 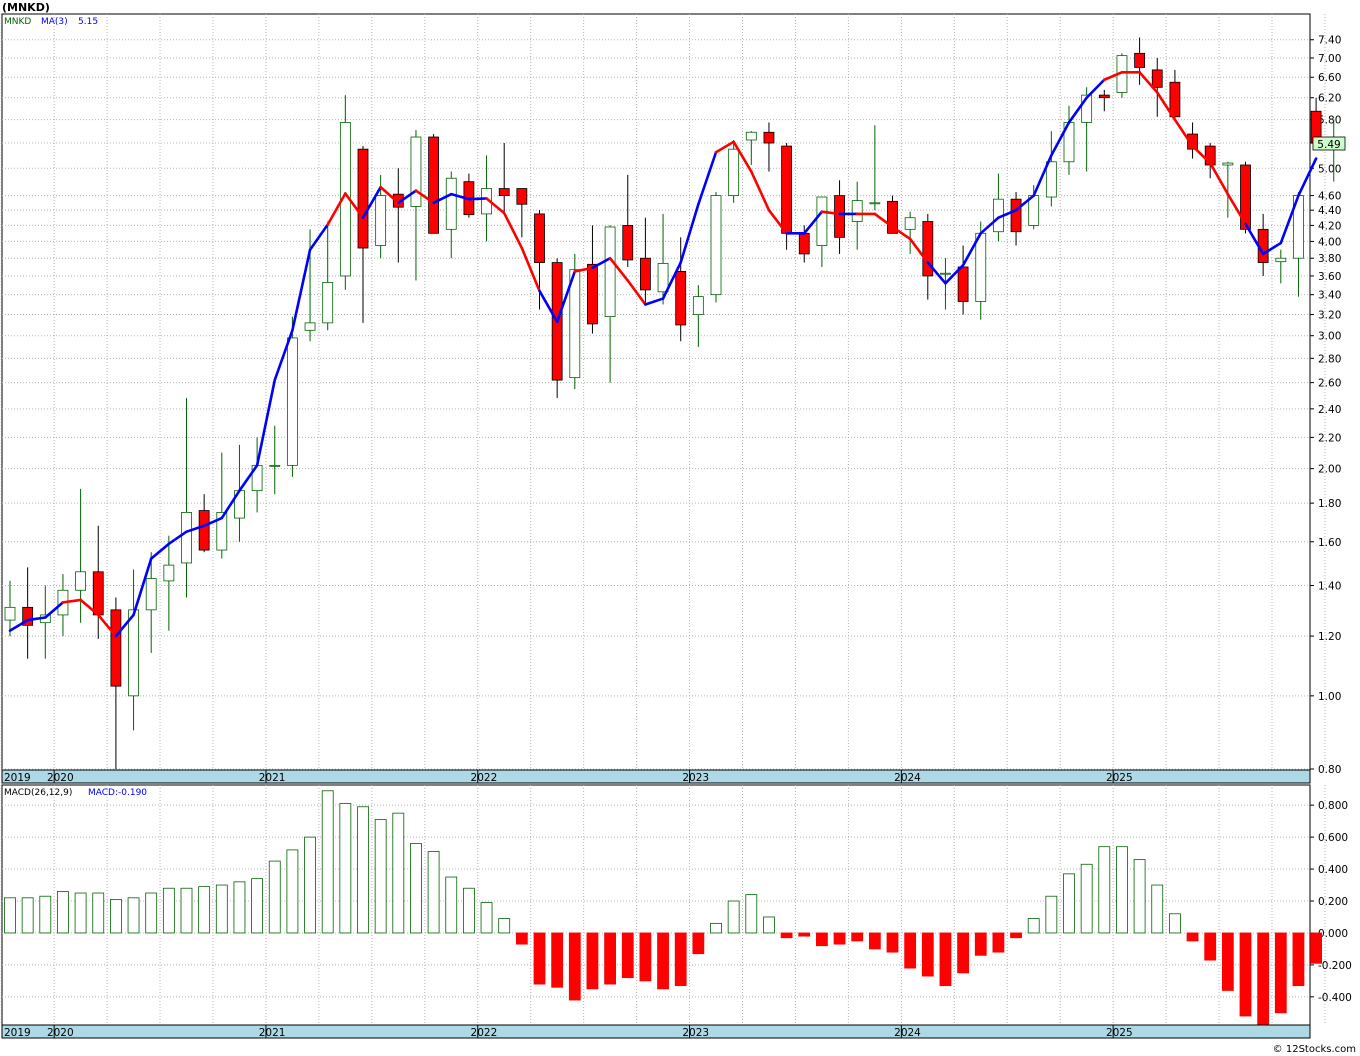 I want to click on price-tick-label: 0.80, so click(x=1329, y=770).